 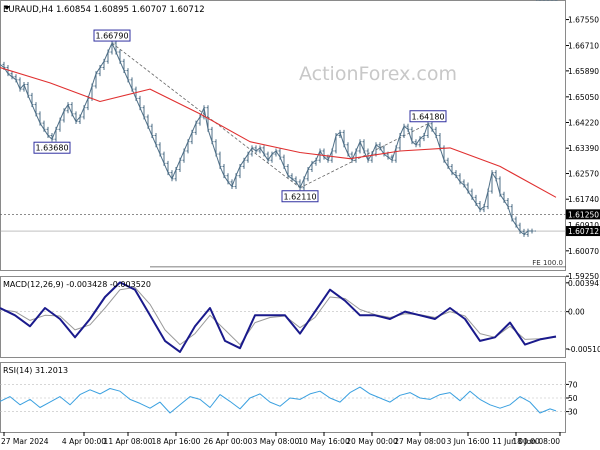 I want to click on x-tick-label: 3 Jun 16:00, so click(x=468, y=441).